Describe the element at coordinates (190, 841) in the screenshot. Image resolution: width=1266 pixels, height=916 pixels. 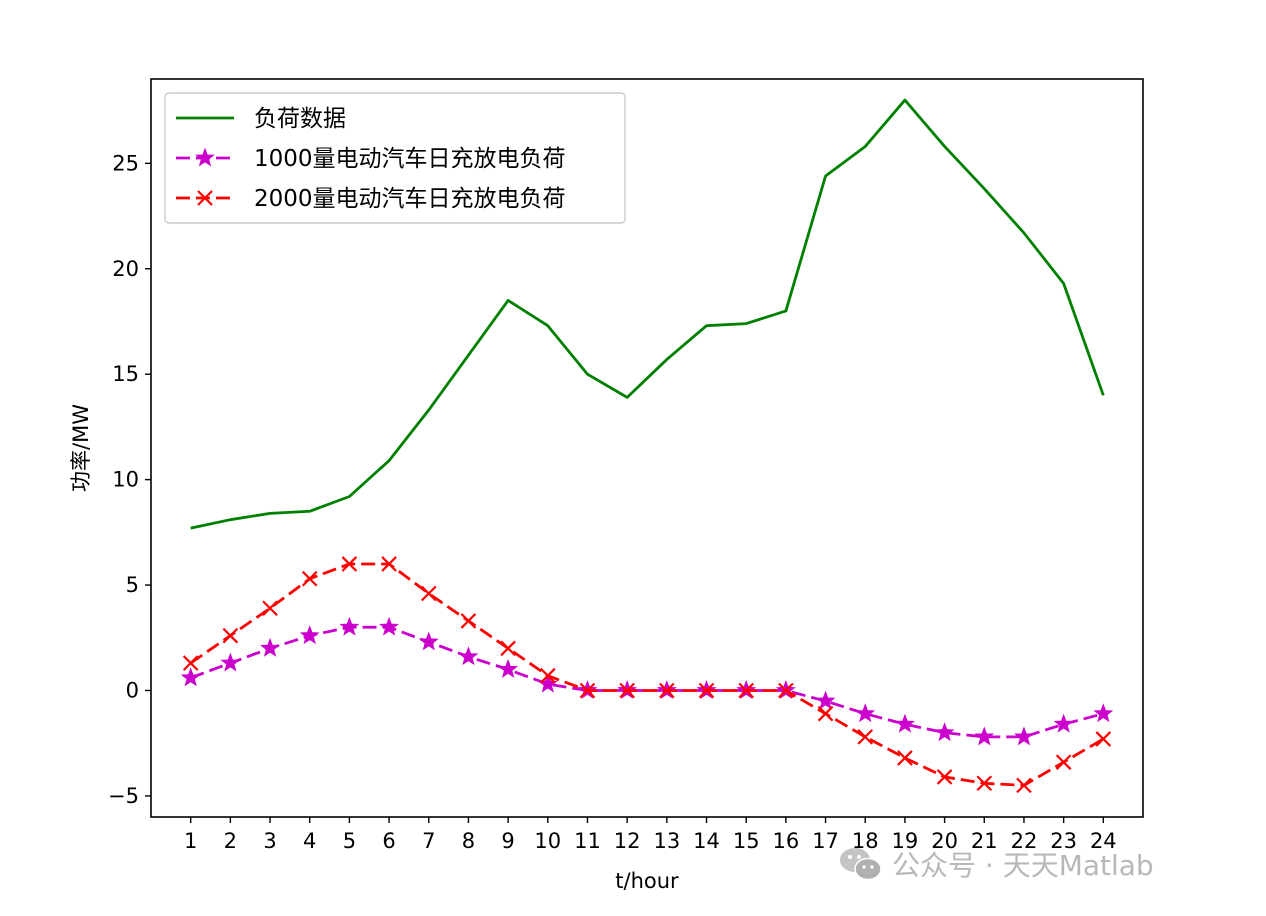
I see `x-tick-label: 1` at that location.